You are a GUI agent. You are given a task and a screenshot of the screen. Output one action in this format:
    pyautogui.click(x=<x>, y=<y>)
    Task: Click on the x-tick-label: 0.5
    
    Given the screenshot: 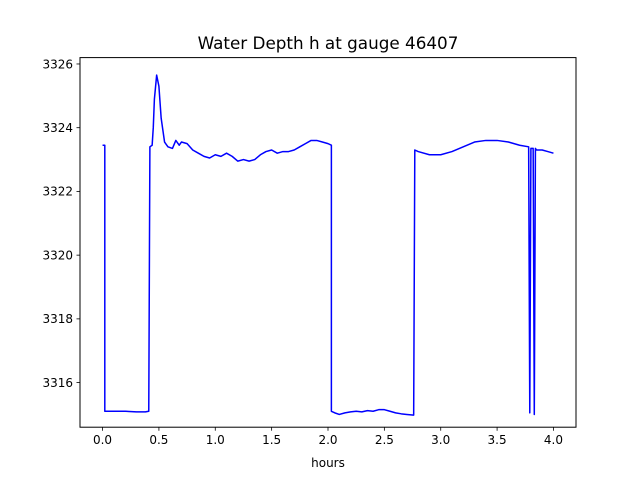 What is the action you would take?
    pyautogui.click(x=158, y=440)
    